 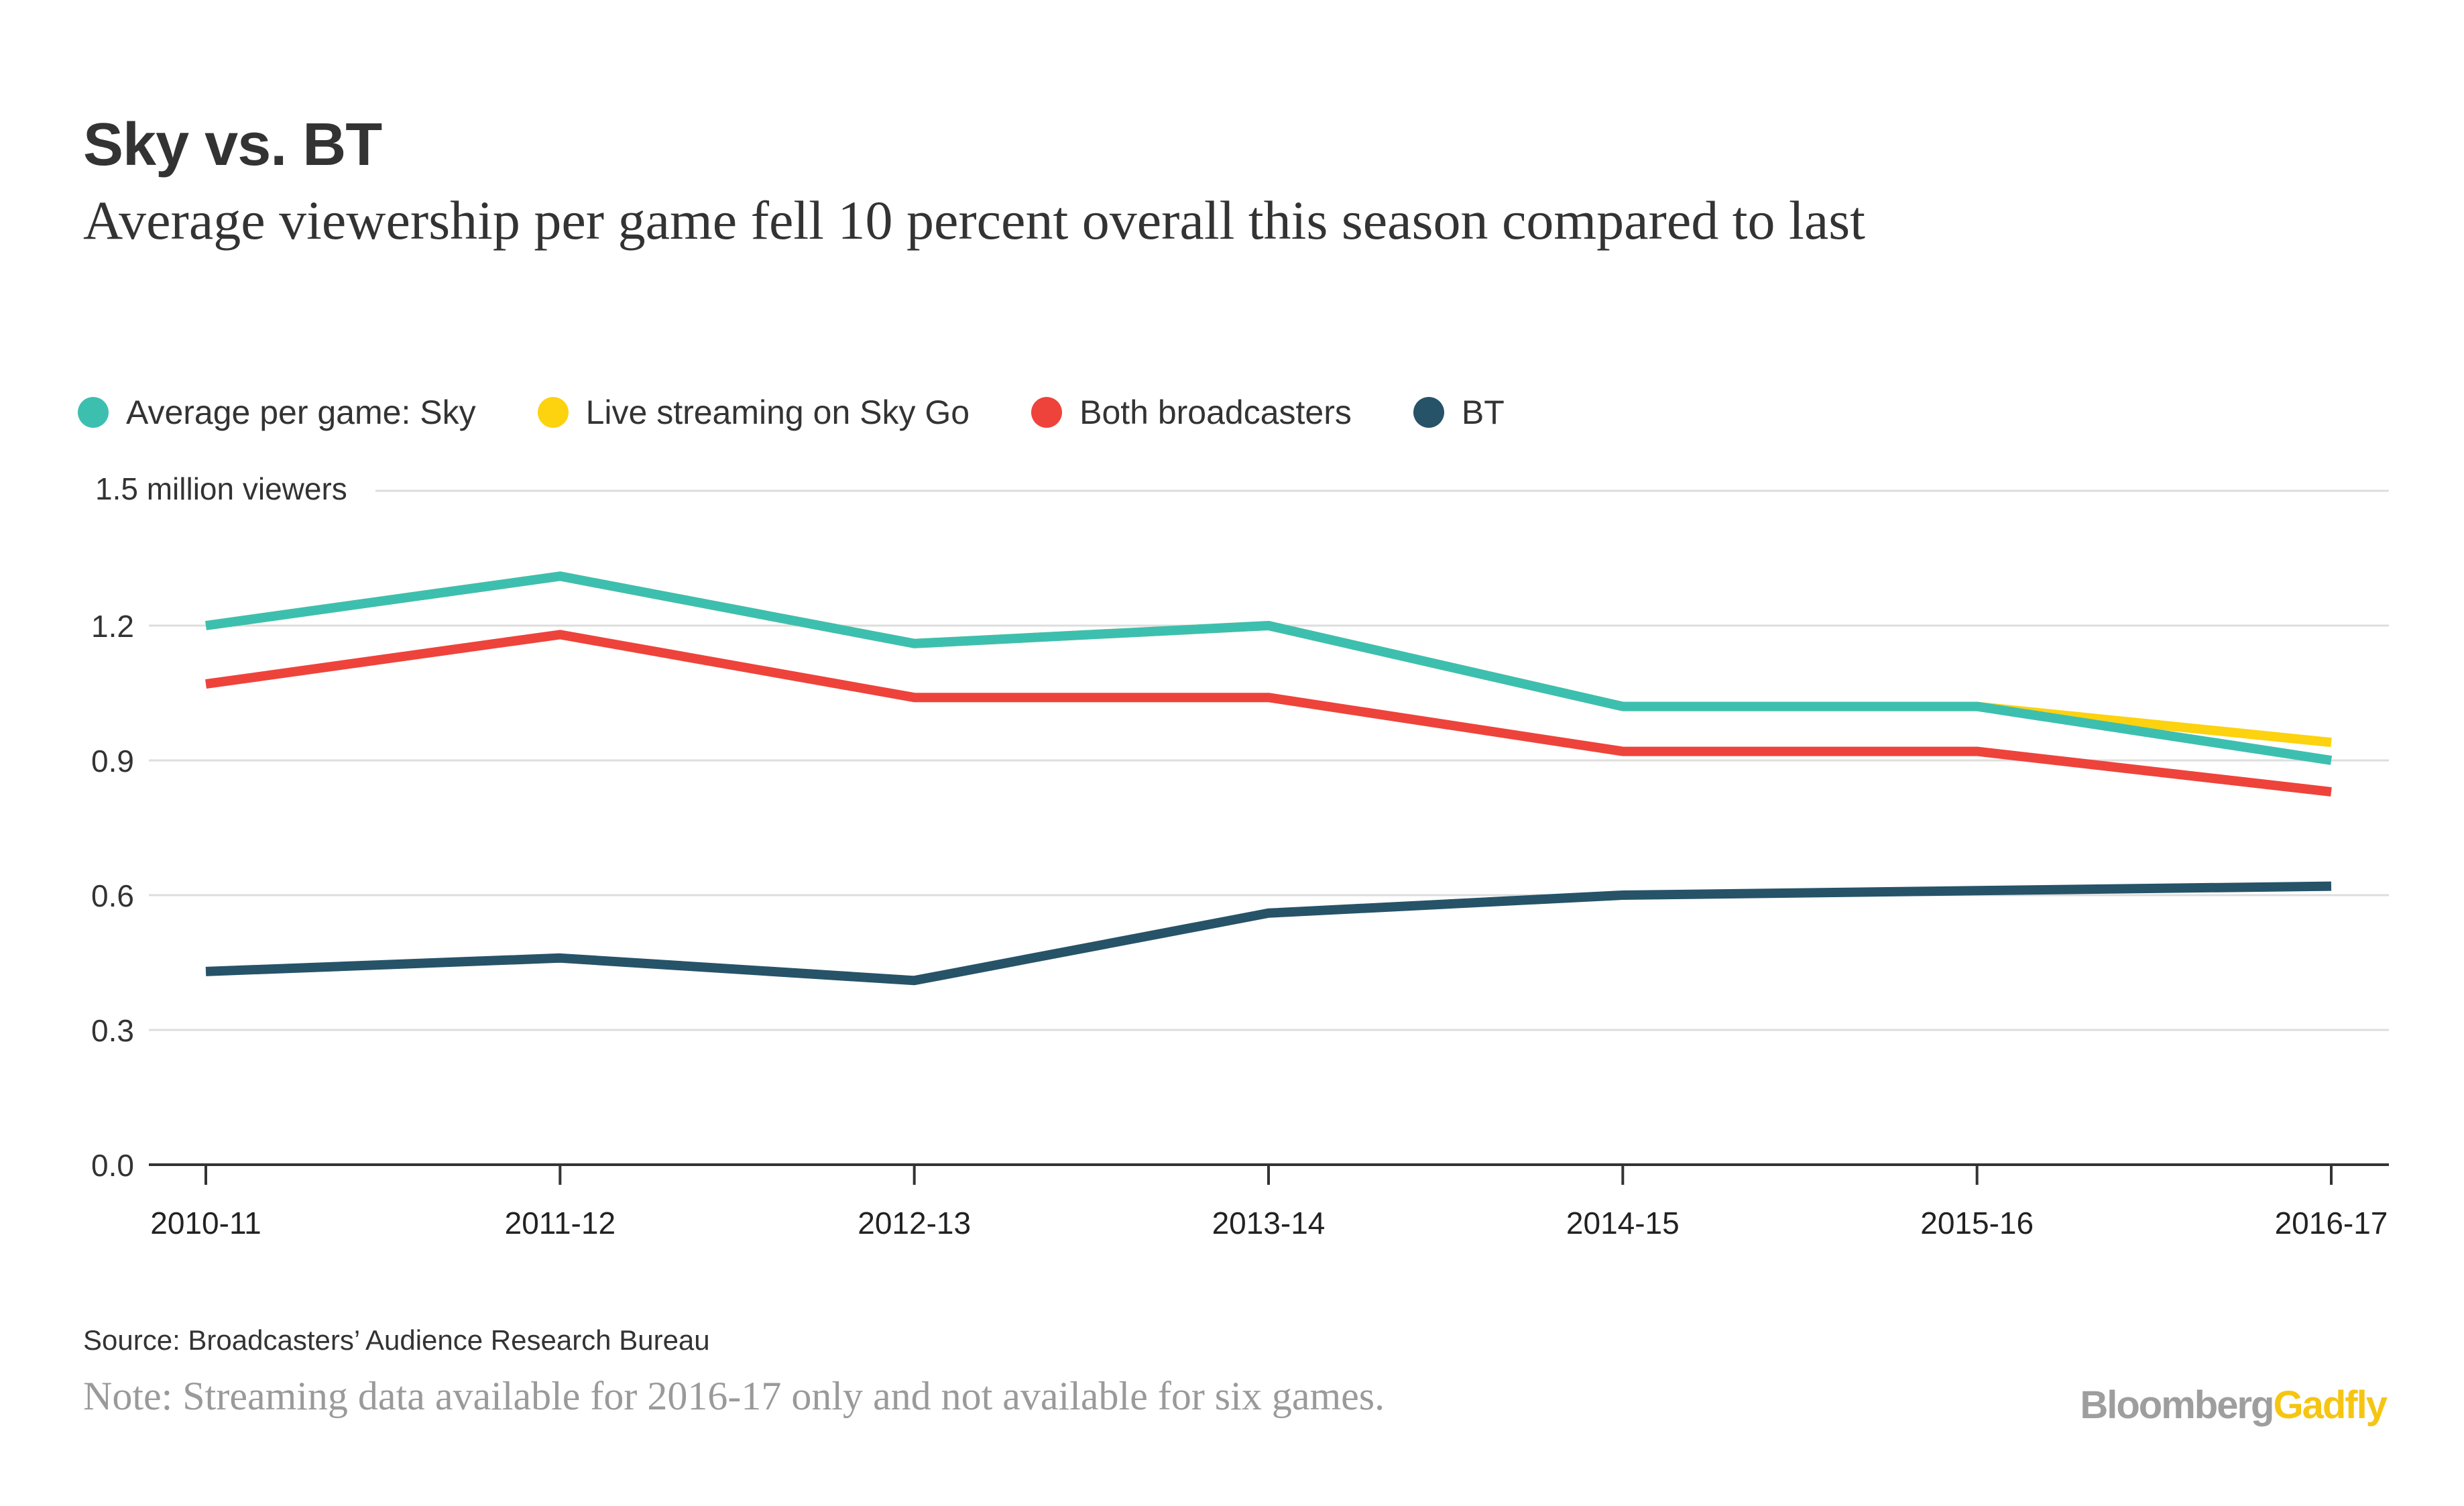 I want to click on legend-item-sky-average: Average per game: Sky, so click(x=277, y=412).